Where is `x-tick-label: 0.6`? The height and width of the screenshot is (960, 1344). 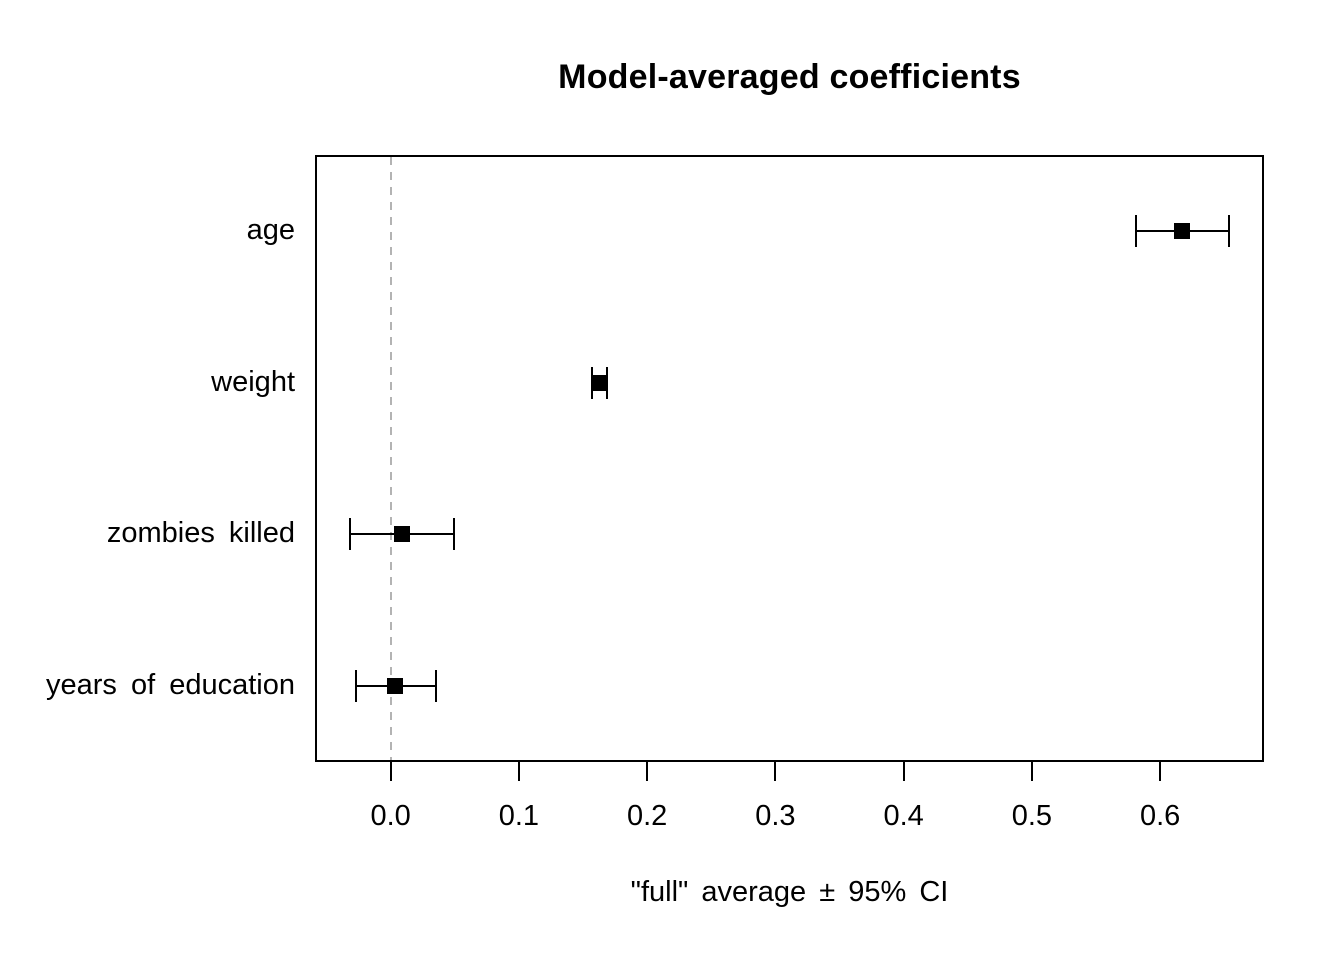
x-tick-label: 0.6 is located at coordinates (1160, 816).